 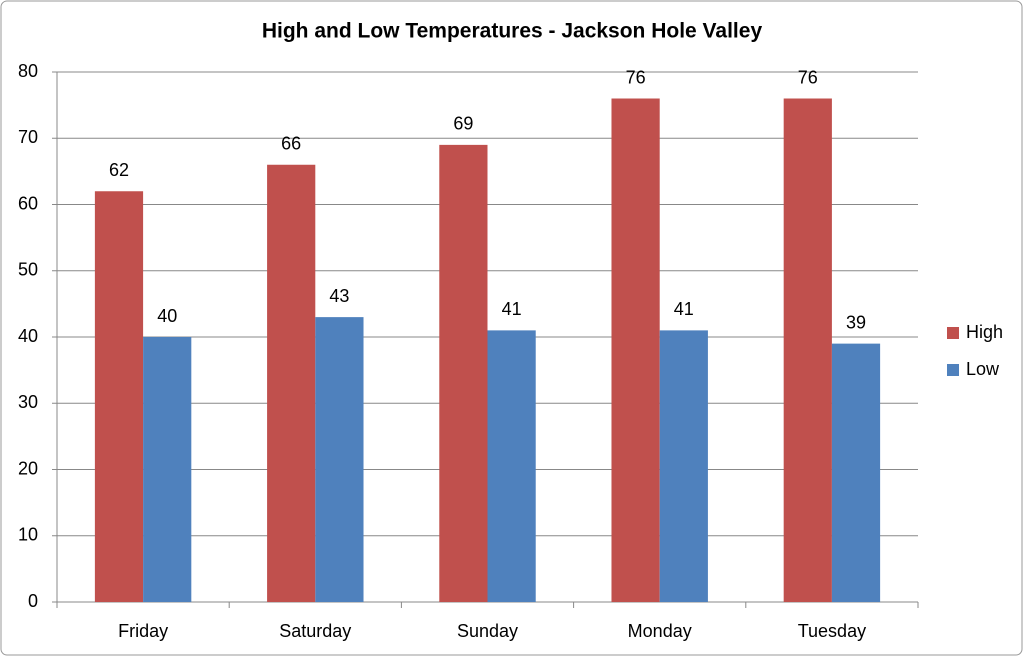 What do you see at coordinates (463, 124) in the screenshot?
I see `data-label: 69` at bounding box center [463, 124].